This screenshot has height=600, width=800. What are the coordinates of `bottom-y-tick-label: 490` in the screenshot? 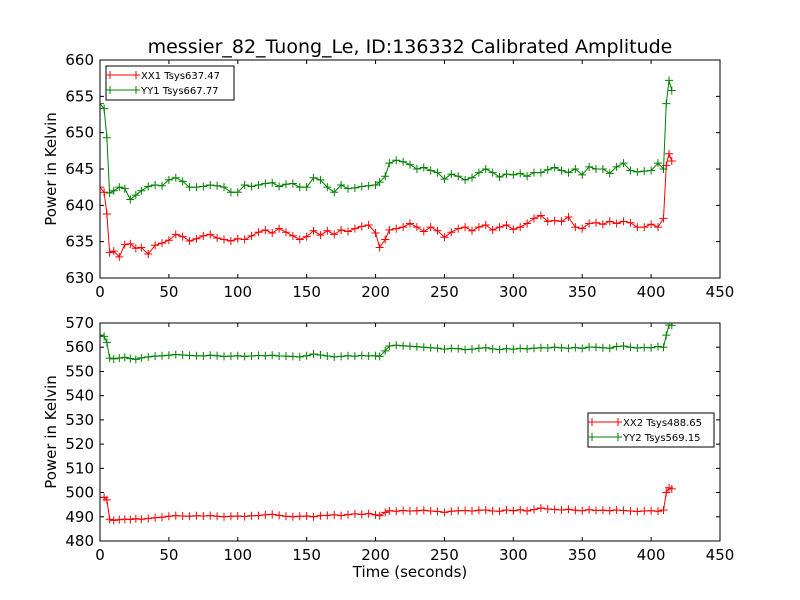 It's located at (79, 517).